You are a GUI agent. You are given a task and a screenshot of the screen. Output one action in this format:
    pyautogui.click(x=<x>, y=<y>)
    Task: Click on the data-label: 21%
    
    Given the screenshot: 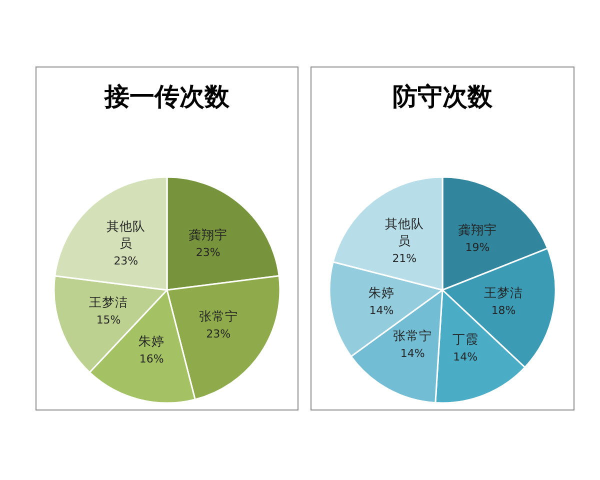 What is the action you would take?
    pyautogui.click(x=404, y=258)
    